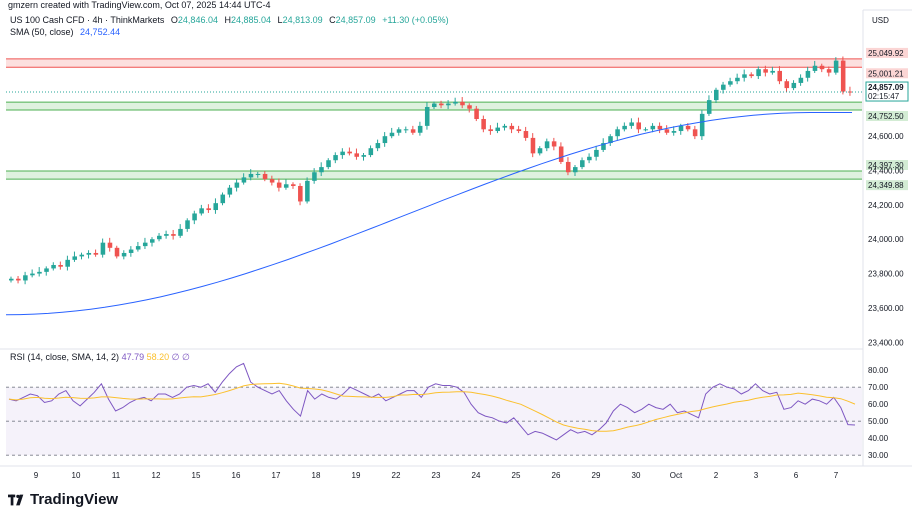 Image resolution: width=912 pixels, height=513 pixels. What do you see at coordinates (878, 421) in the screenshot?
I see `rsi-tick-label: 50.00` at bounding box center [878, 421].